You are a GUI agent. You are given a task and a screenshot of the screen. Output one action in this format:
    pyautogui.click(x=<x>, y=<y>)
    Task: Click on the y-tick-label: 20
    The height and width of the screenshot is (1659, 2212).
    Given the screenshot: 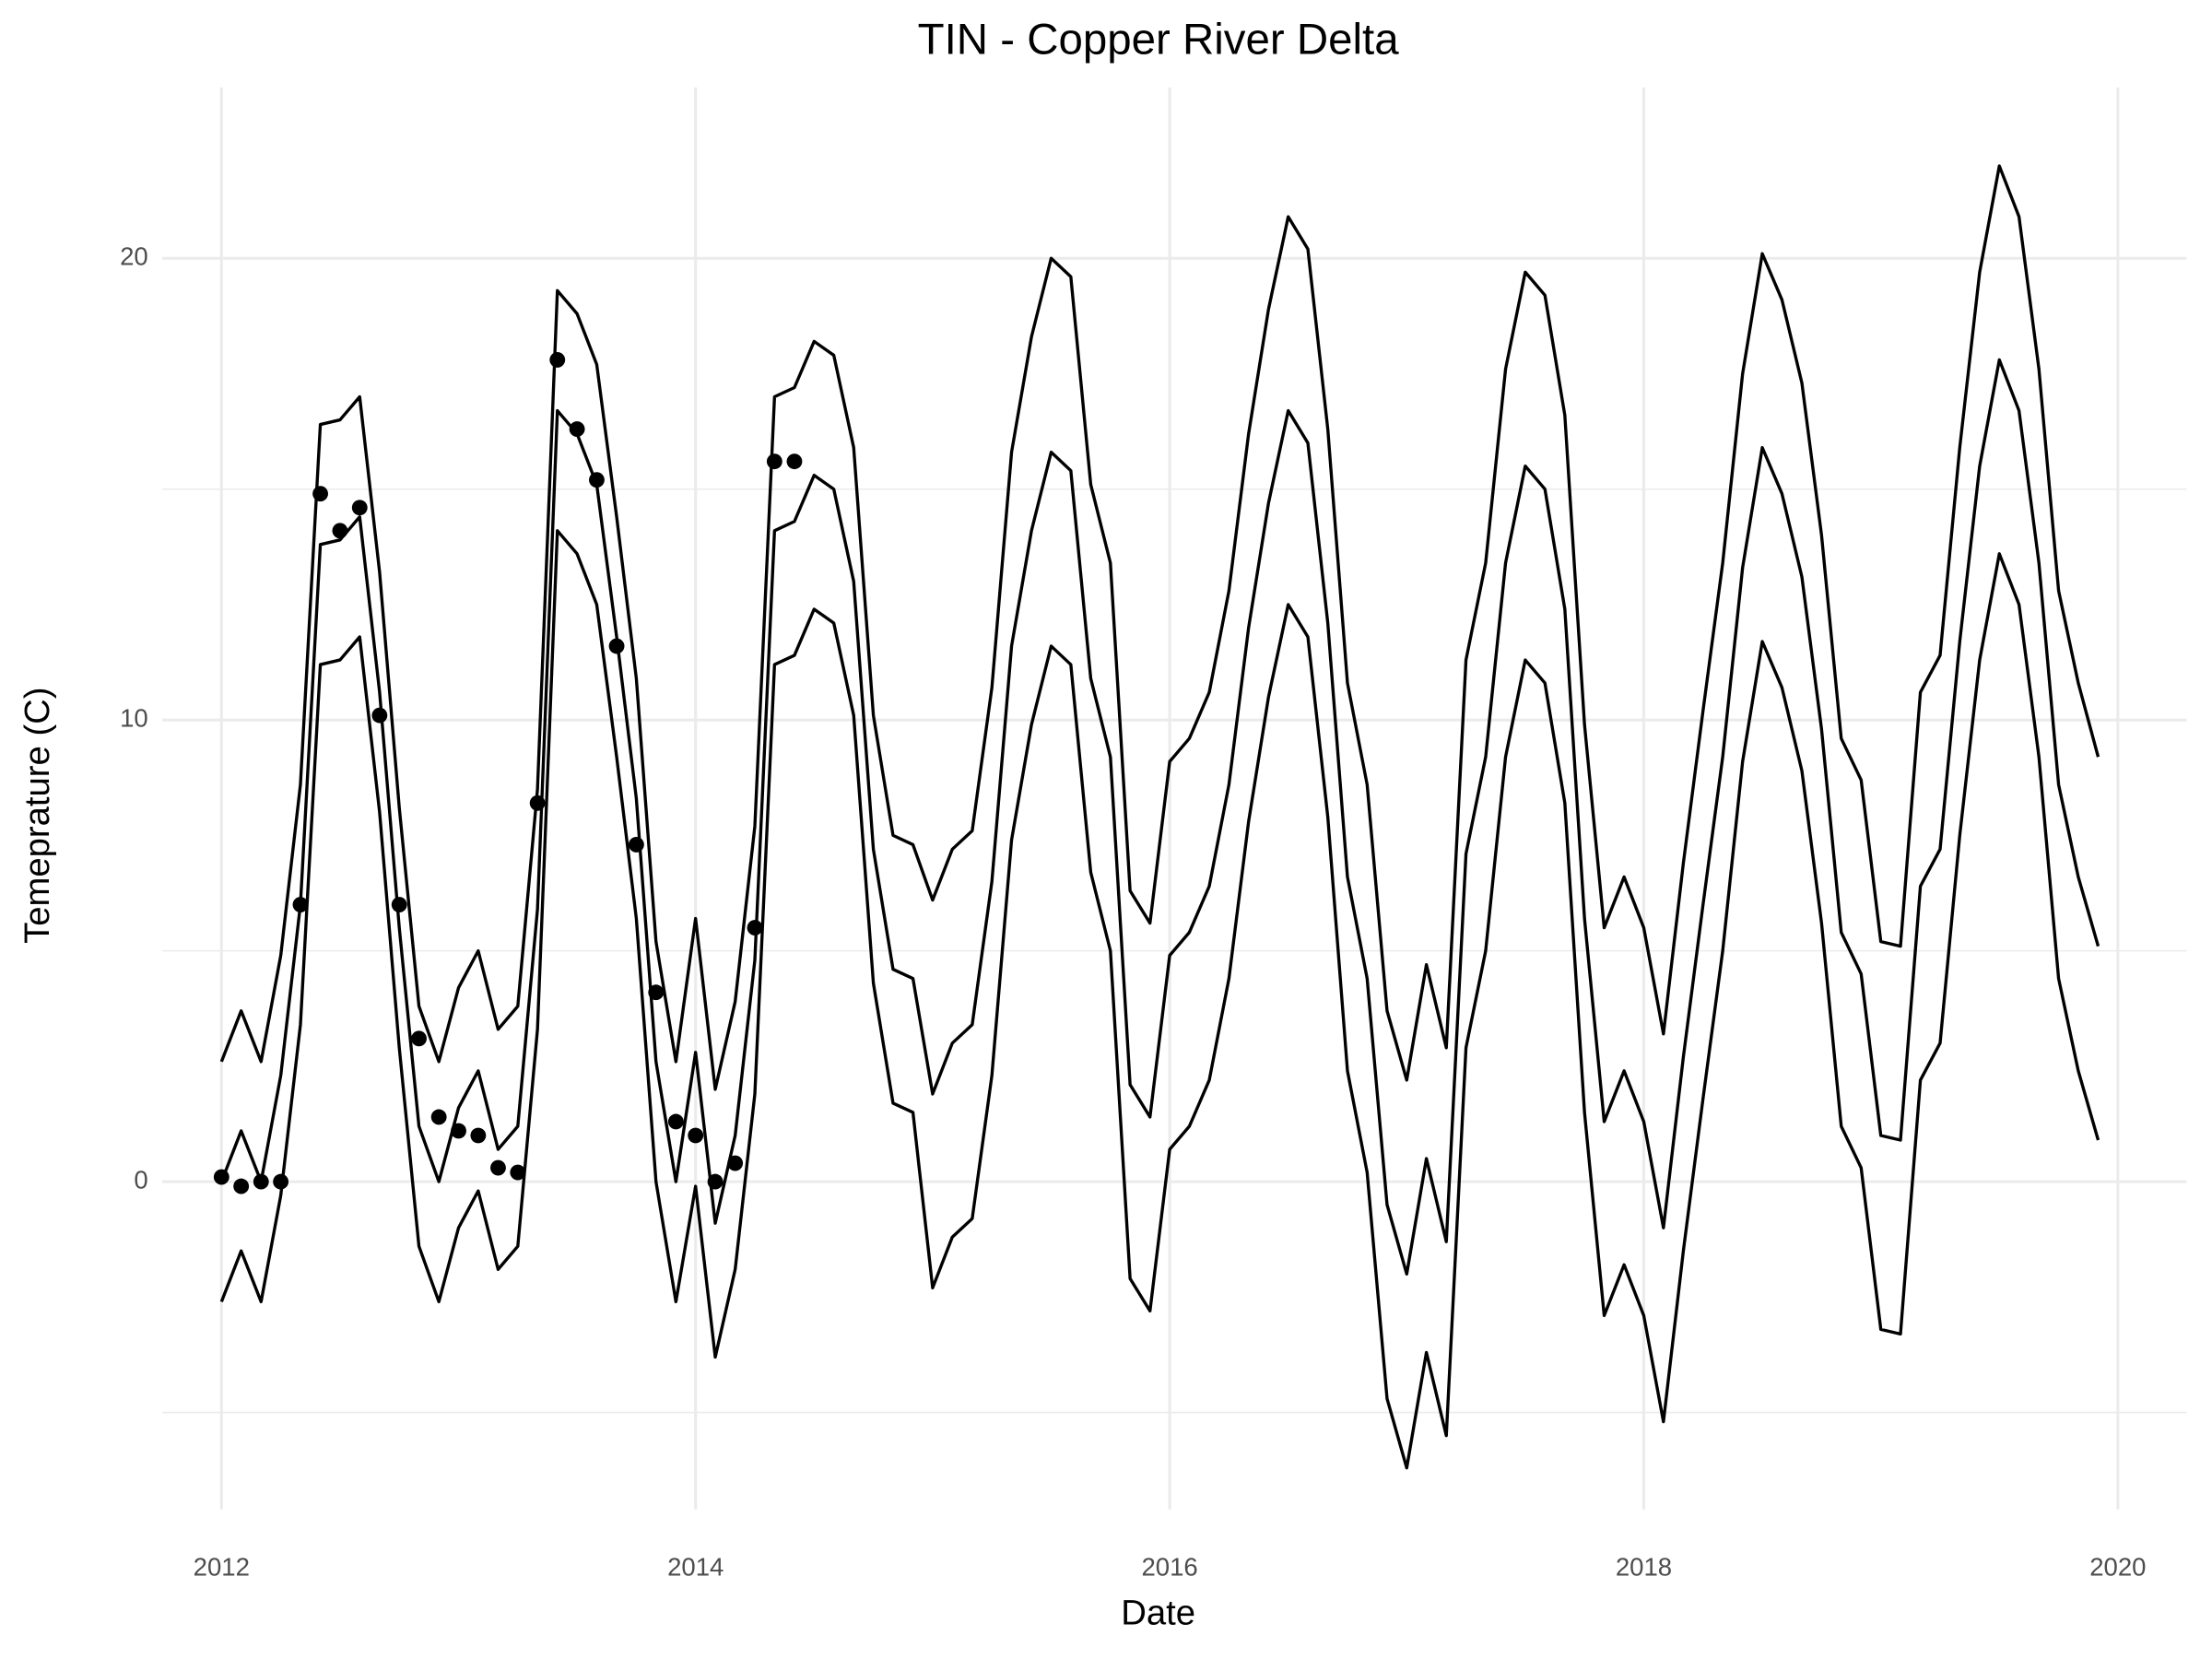 What is the action you would take?
    pyautogui.click(x=134, y=256)
    